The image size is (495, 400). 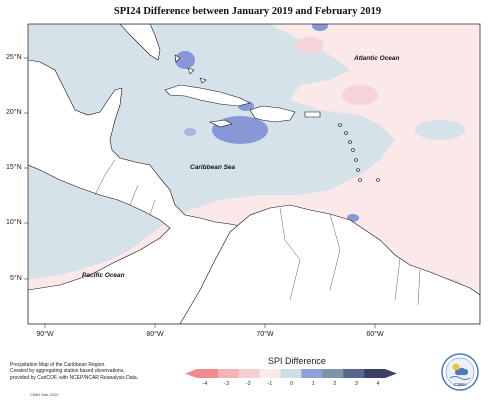 I want to click on florida-land, so click(x=140, y=42).